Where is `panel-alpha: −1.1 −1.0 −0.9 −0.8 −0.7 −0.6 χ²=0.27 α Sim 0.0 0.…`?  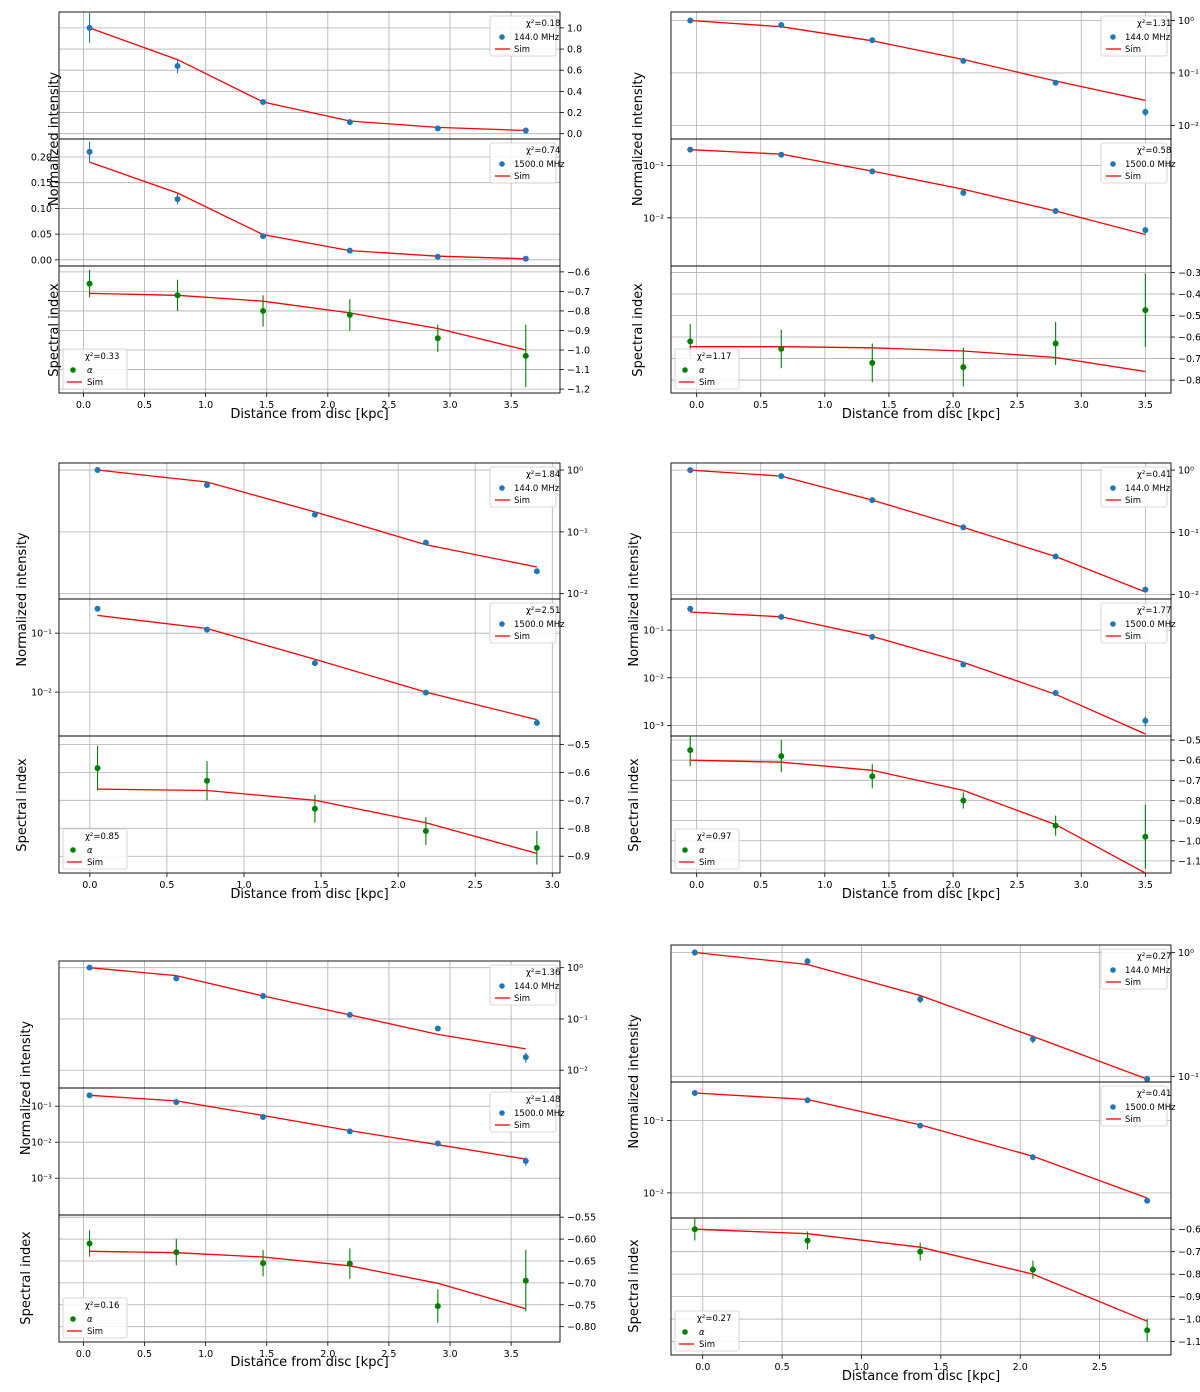
panel-alpha: −1.1 −1.0 −0.9 −0.8 −0.7 −0.6 χ²=0.27 α Sim 0.0 0.… is located at coordinates (935, 1295).